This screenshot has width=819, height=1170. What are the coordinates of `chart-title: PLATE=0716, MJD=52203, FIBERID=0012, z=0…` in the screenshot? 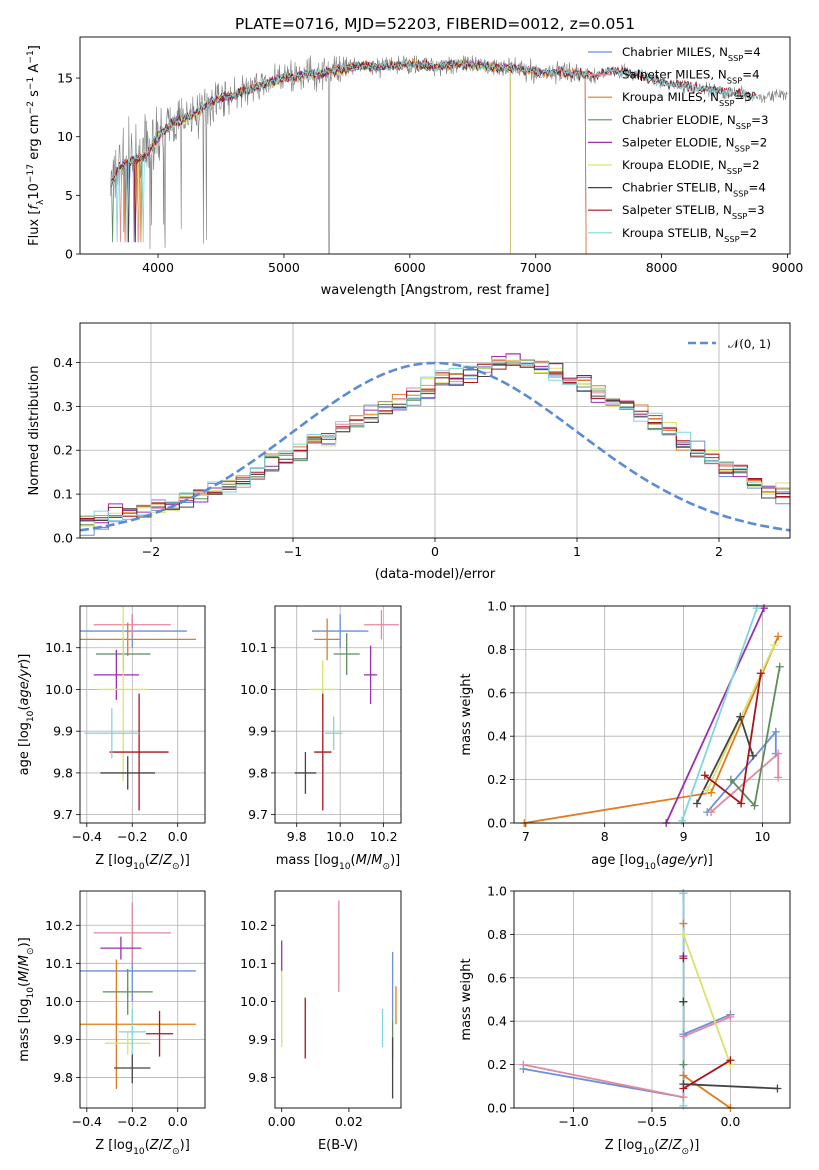 It's located at (435, 24).